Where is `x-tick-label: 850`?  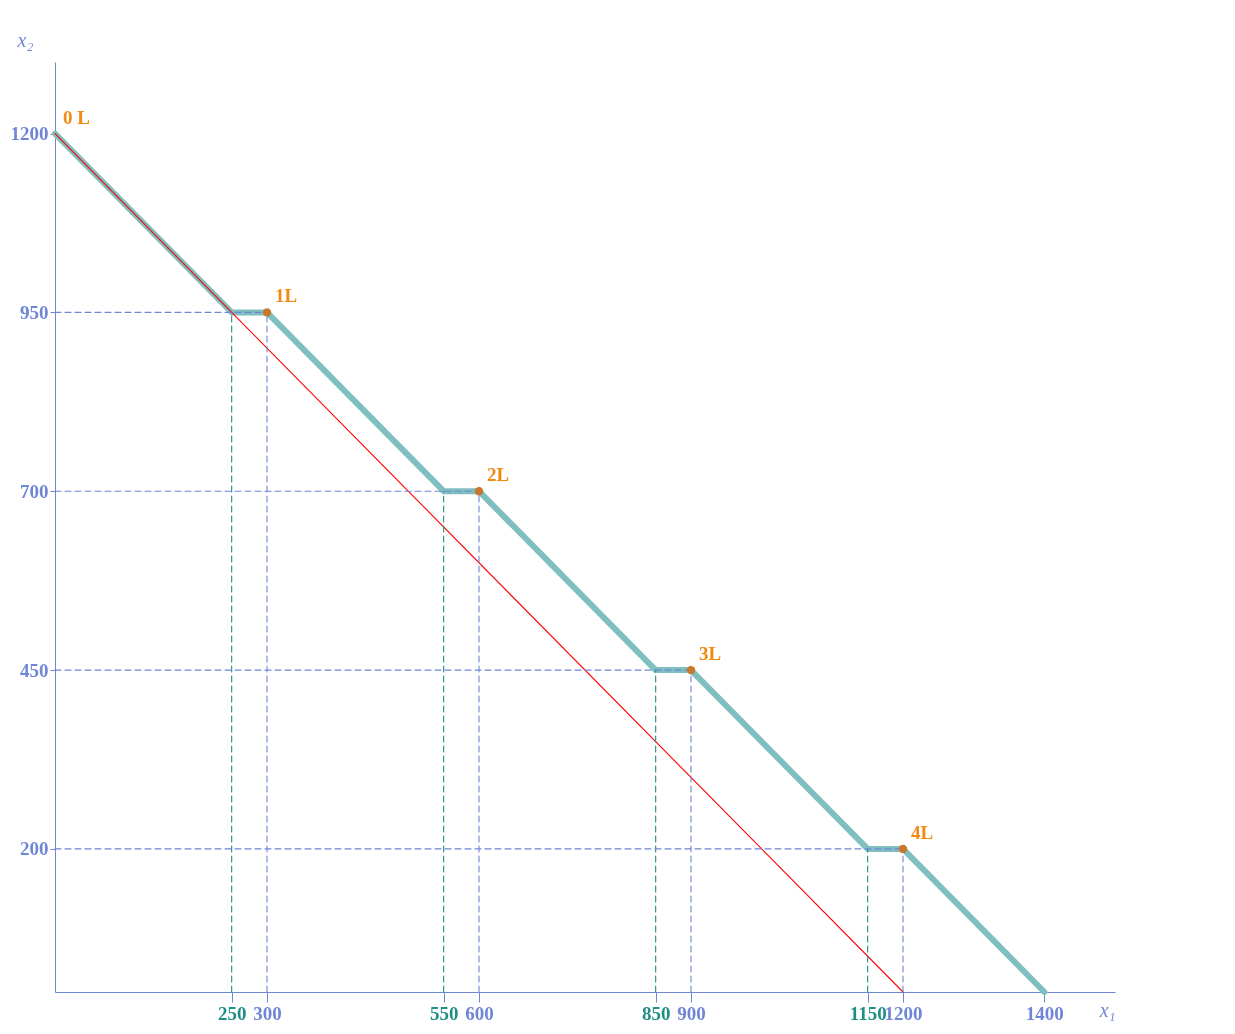
x-tick-label: 850 is located at coordinates (656, 1013).